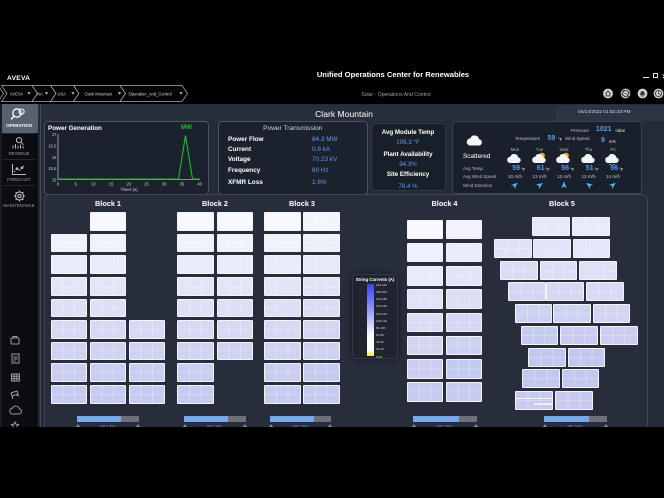 The height and width of the screenshot is (498, 664). Describe the element at coordinates (54, 157) in the screenshot. I see `svg-text: 16` at that location.